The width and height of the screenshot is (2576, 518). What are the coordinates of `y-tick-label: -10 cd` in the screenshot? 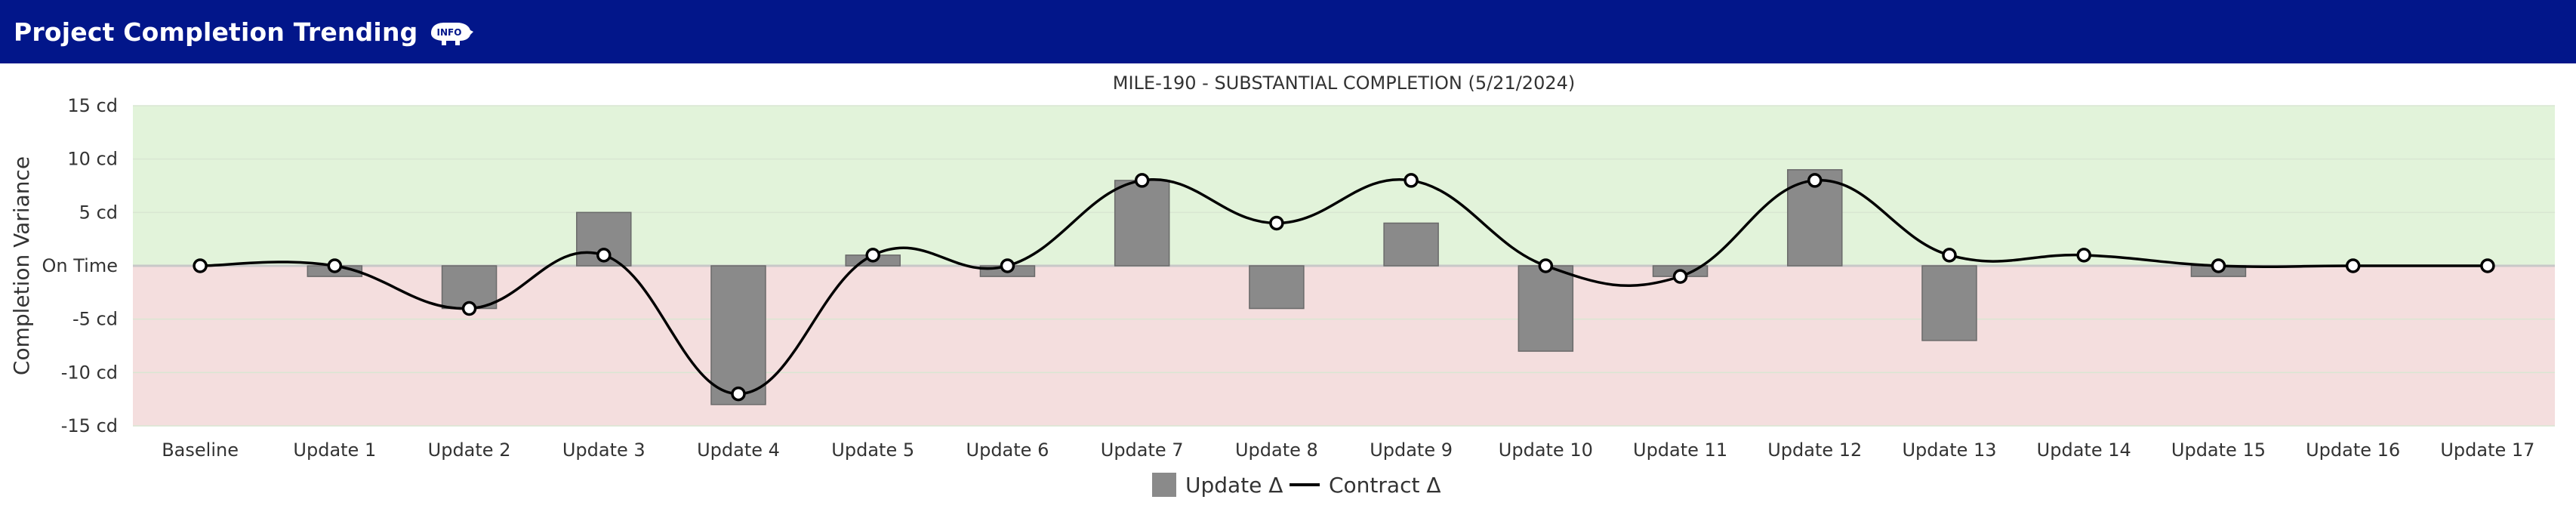 It's located at (89, 372).